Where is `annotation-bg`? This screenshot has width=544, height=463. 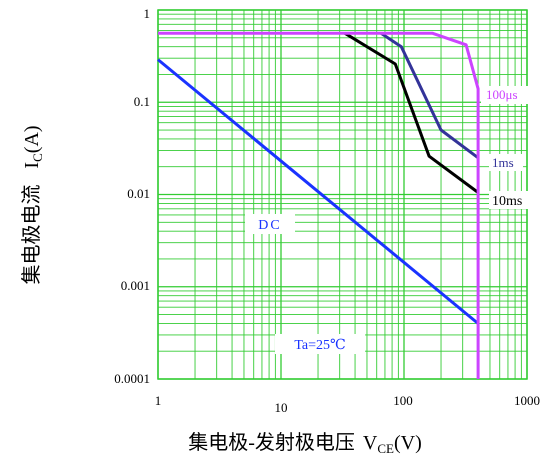 annotation-bg is located at coordinates (320, 344).